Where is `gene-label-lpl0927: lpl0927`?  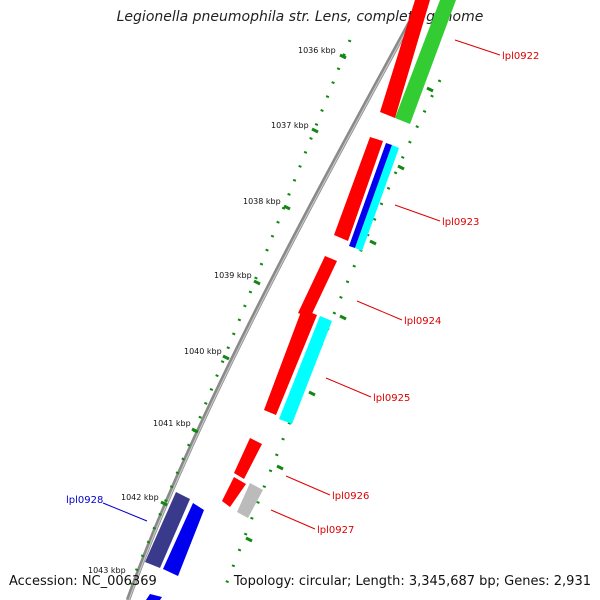
gene-label-lpl0927: lpl0927 is located at coordinates (335, 530).